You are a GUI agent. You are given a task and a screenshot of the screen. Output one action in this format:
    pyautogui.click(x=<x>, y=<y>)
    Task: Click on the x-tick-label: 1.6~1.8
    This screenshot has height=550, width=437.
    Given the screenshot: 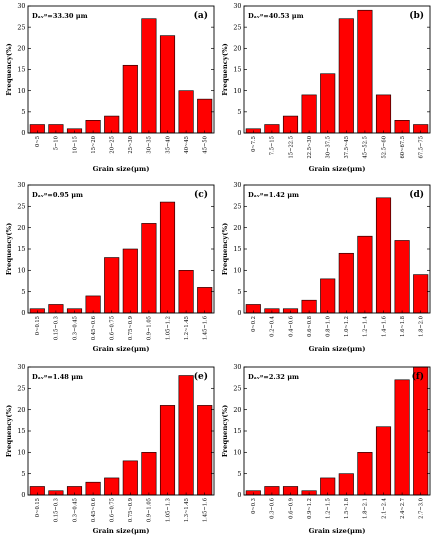 What is the action you would take?
    pyautogui.click(x=403, y=326)
    